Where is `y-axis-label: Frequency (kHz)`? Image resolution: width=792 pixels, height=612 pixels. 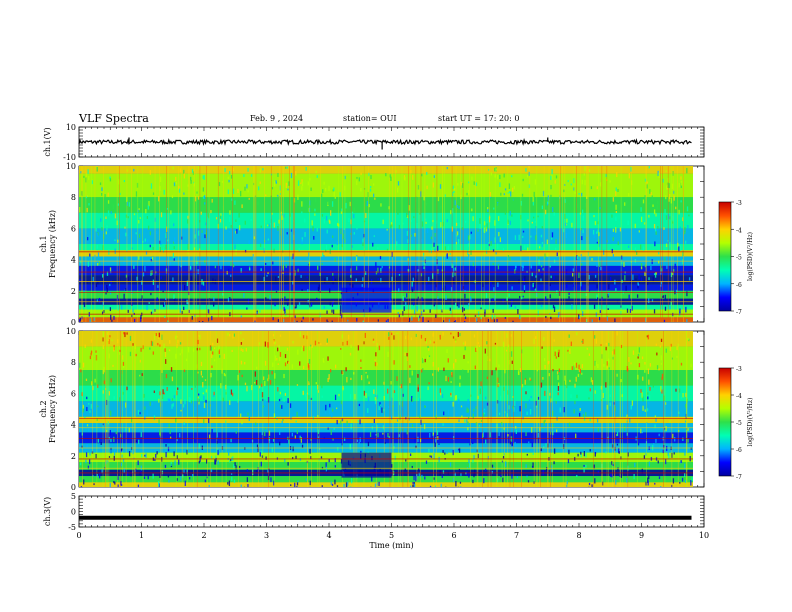 y-axis-label: Frequency (kHz) is located at coordinates (52, 244).